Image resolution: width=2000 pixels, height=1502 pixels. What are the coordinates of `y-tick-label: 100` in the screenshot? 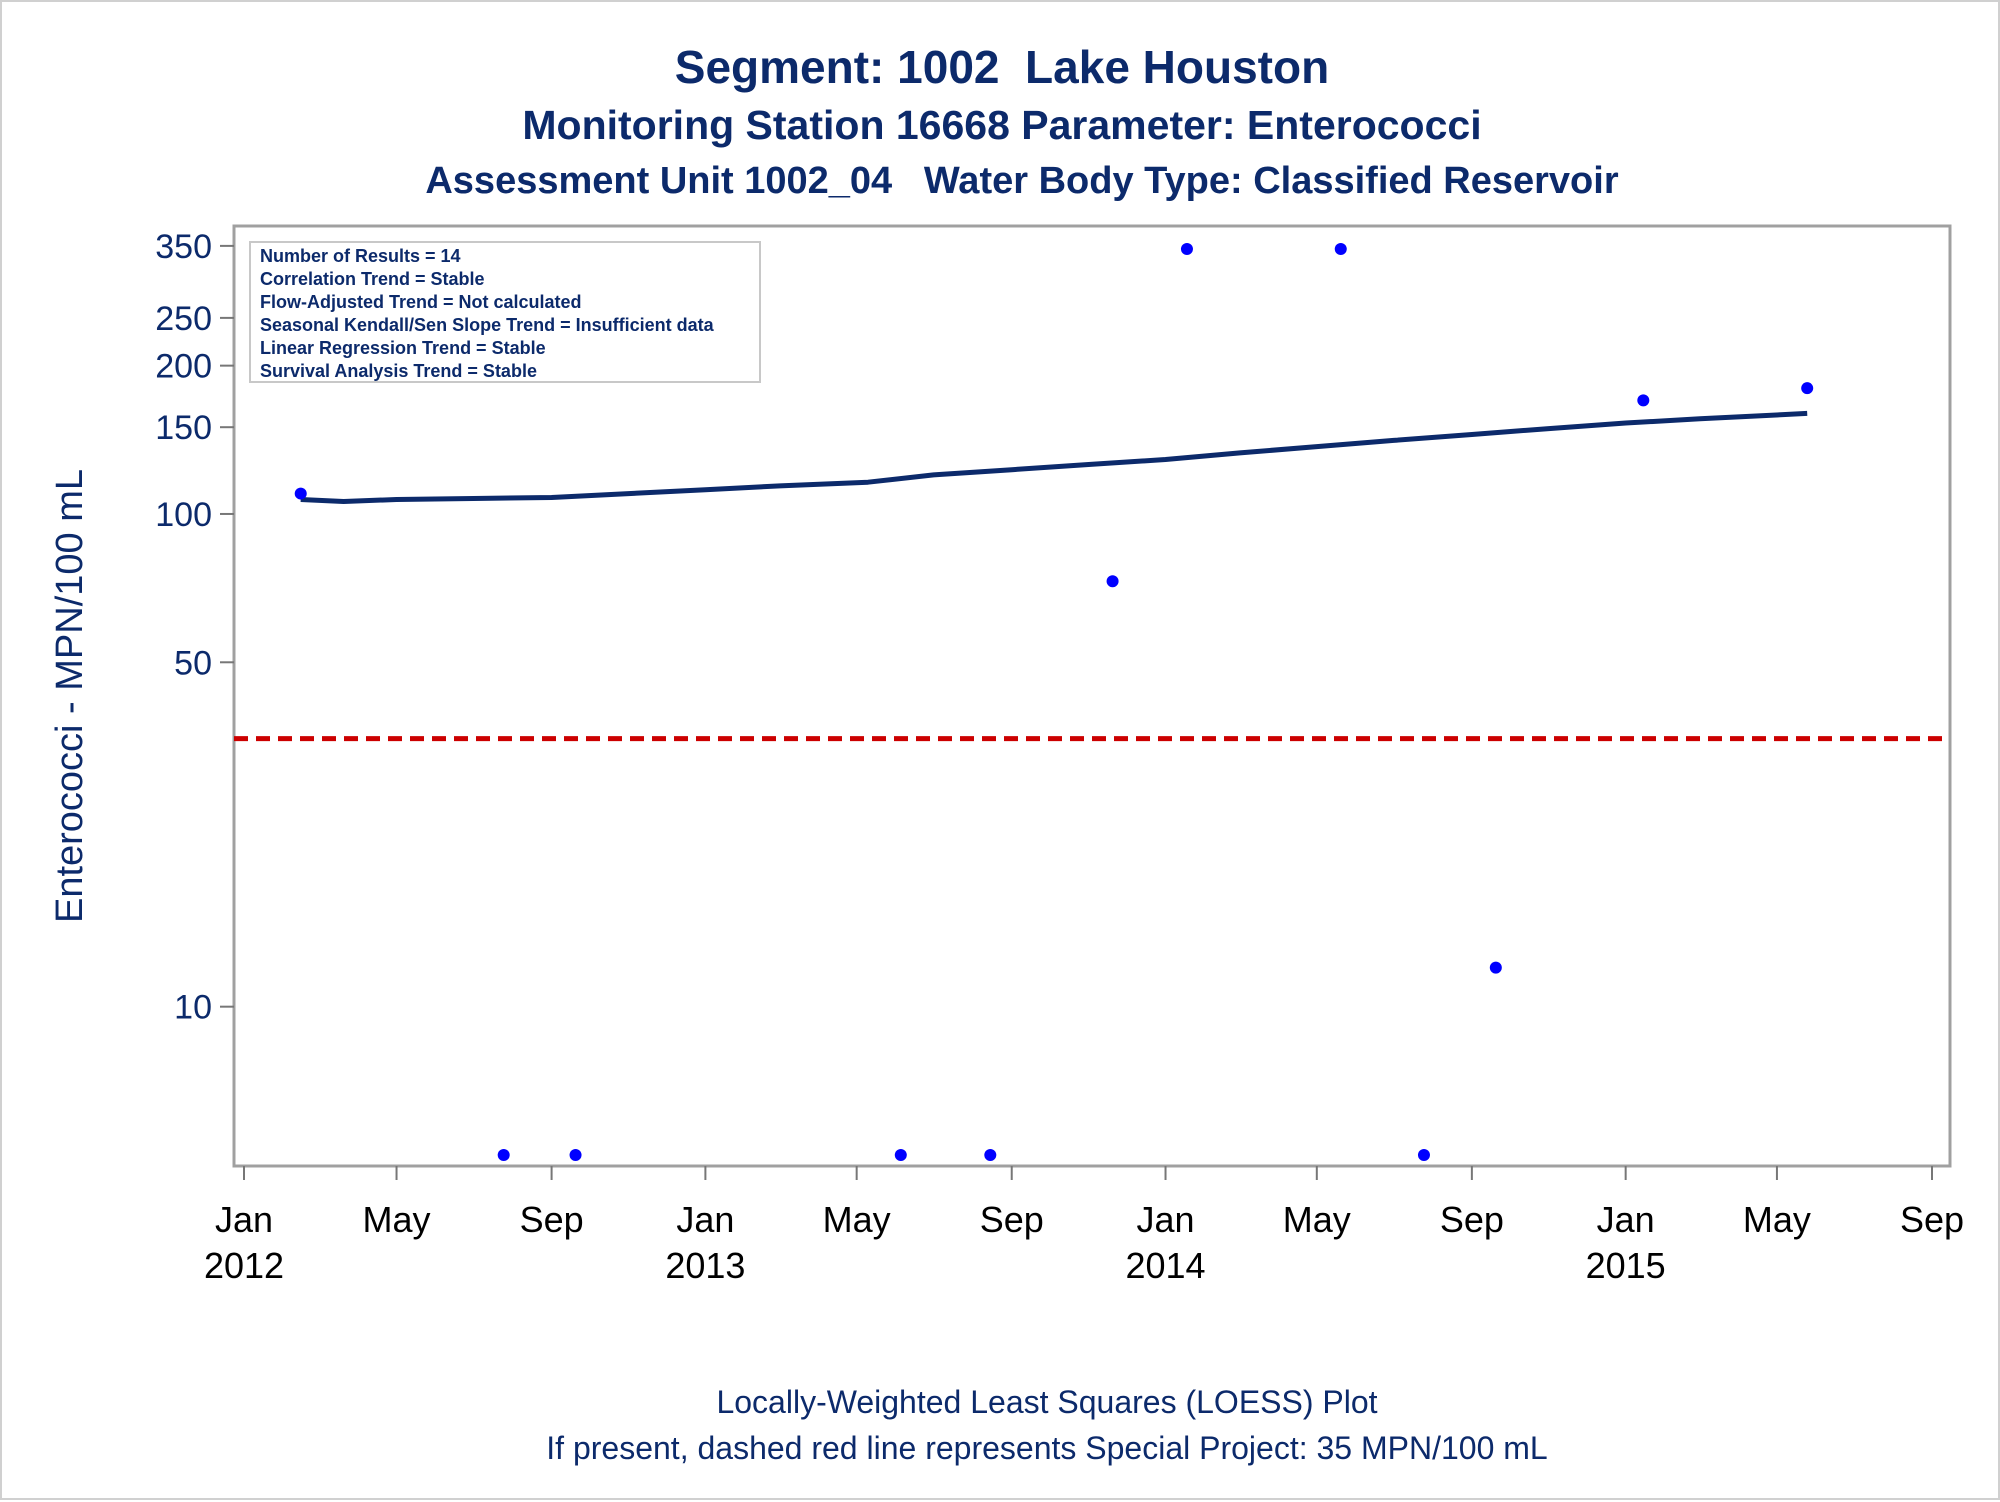 It's located at (183, 515).